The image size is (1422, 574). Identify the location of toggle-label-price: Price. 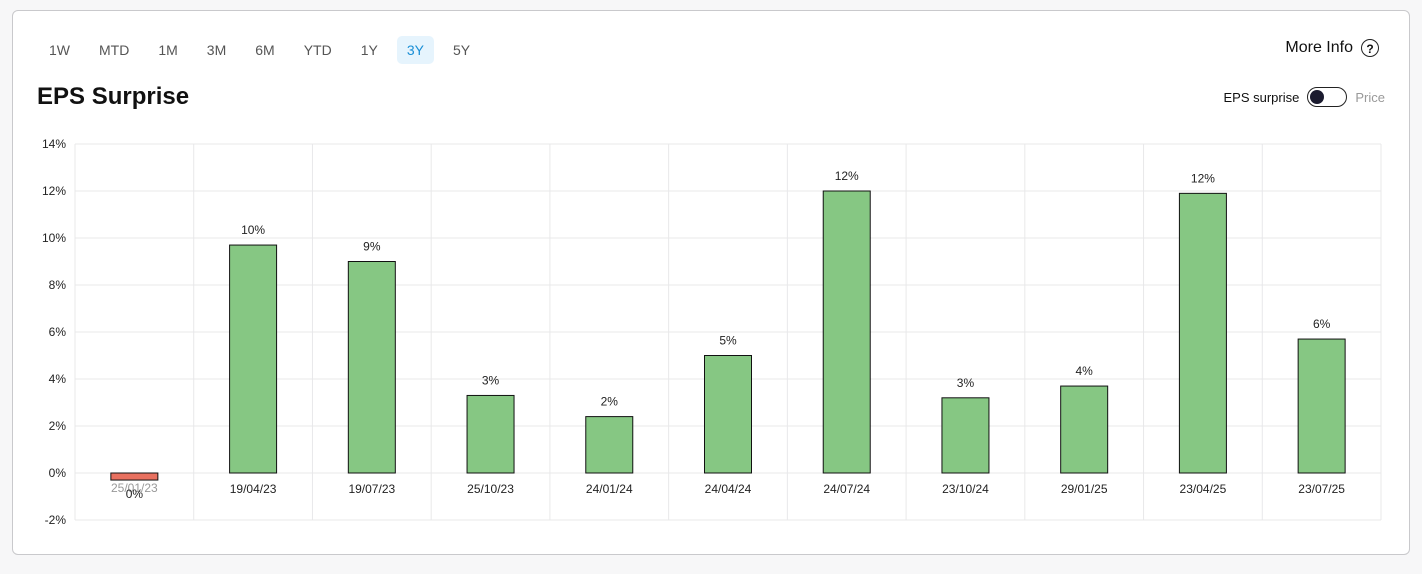
(1370, 97).